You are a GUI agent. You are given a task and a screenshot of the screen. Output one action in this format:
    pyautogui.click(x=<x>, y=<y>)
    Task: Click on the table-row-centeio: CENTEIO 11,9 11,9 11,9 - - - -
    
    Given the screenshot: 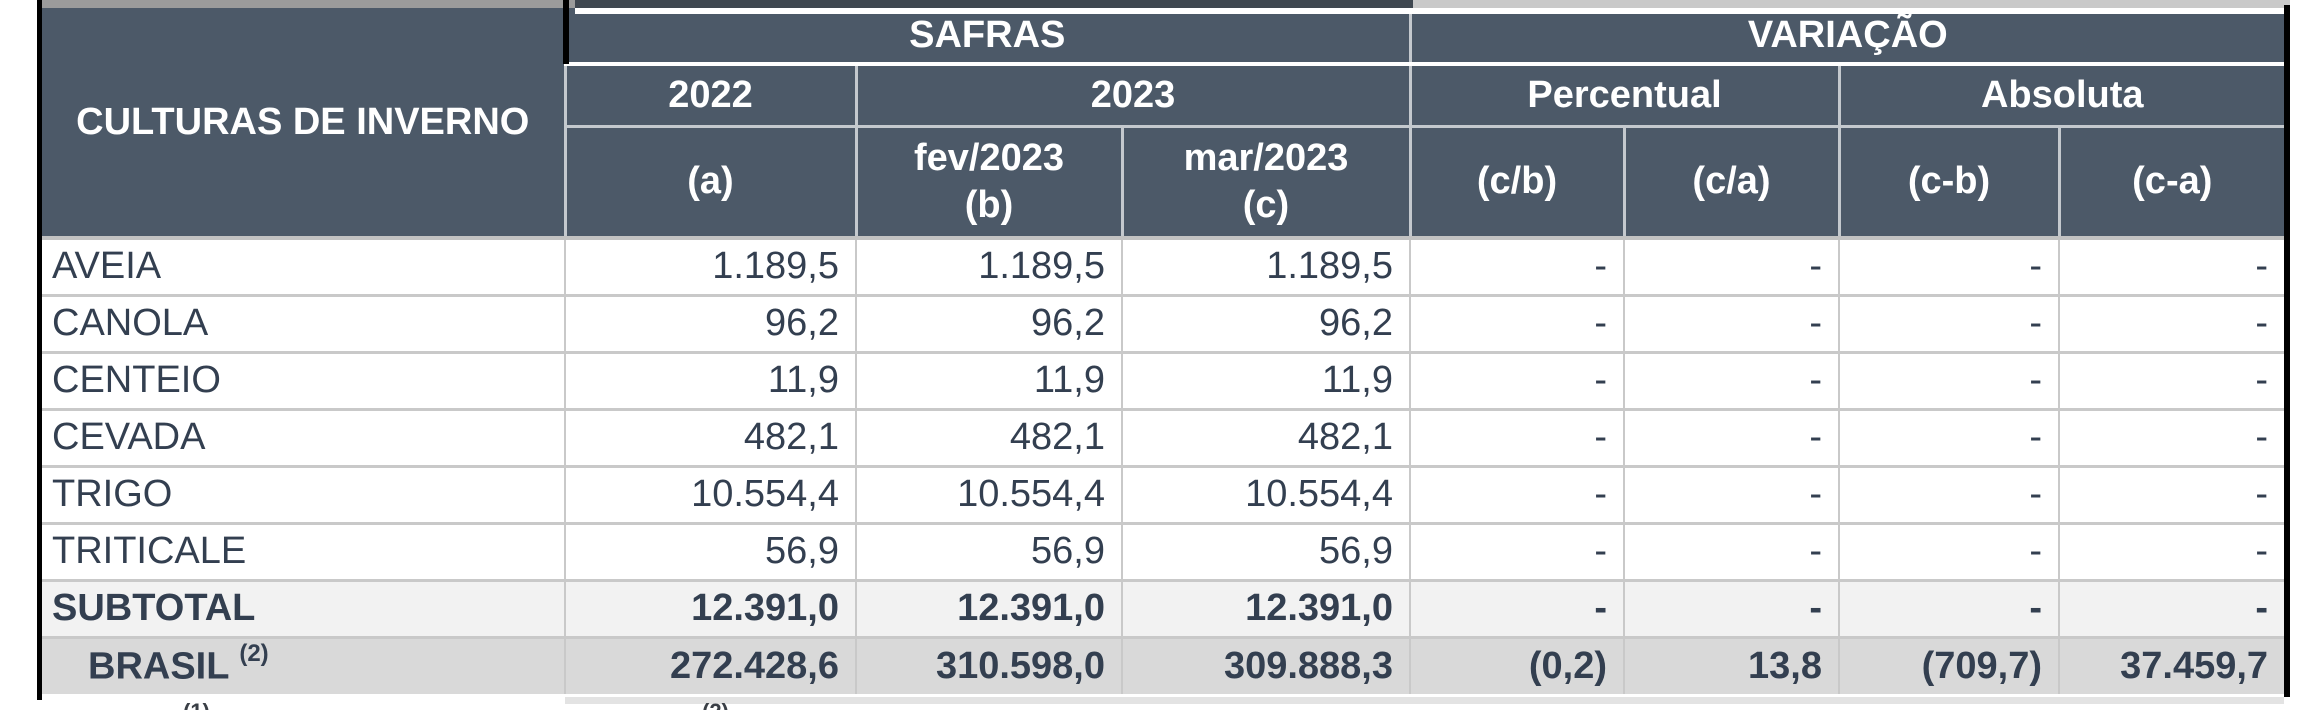 What is the action you would take?
    pyautogui.click(x=1163, y=381)
    